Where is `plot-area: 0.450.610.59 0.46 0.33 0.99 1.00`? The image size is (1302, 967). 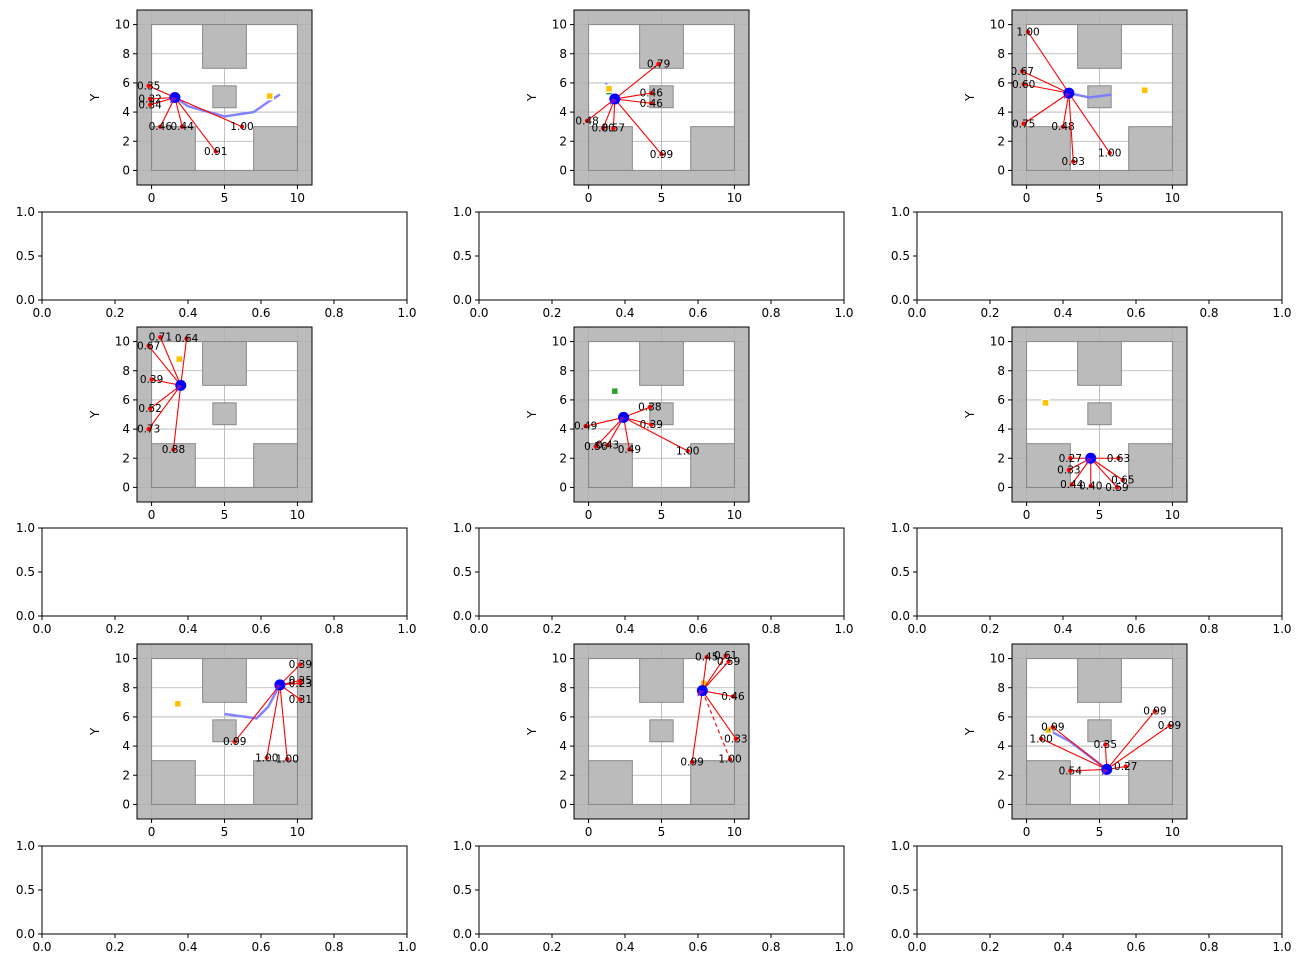 plot-area: 0.450.610.59 0.46 0.33 0.99 1.00 is located at coordinates (661, 731).